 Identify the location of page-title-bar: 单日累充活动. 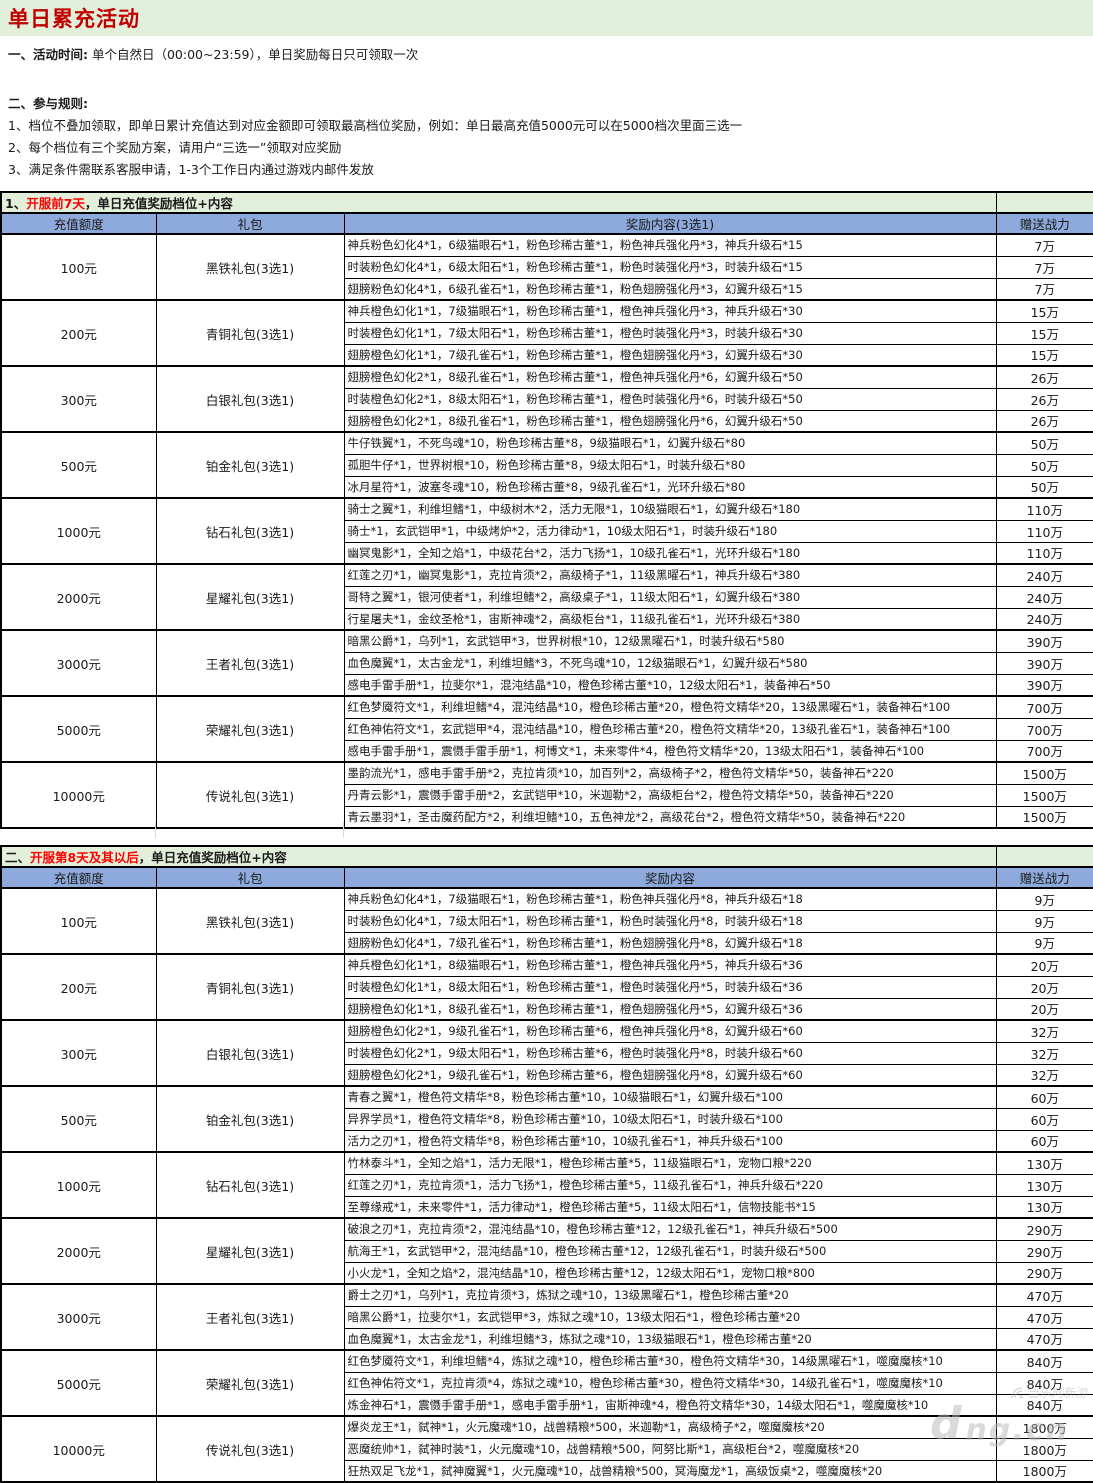
(546, 18).